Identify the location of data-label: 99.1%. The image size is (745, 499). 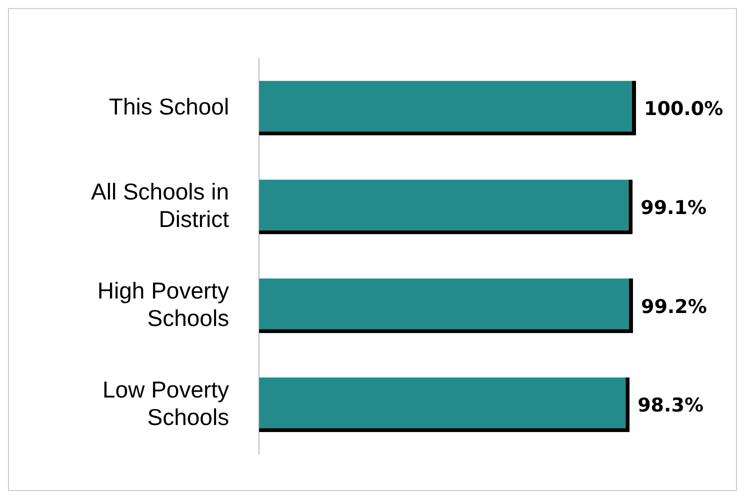
(673, 207).